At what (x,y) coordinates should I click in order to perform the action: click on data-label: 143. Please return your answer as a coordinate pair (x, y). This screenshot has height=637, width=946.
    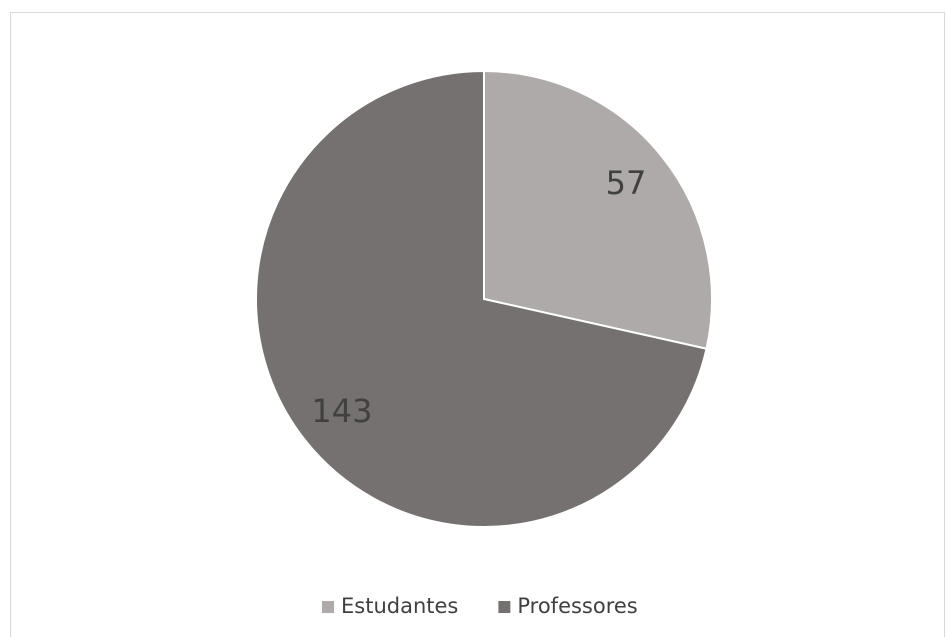
    Looking at the image, I should click on (341, 411).